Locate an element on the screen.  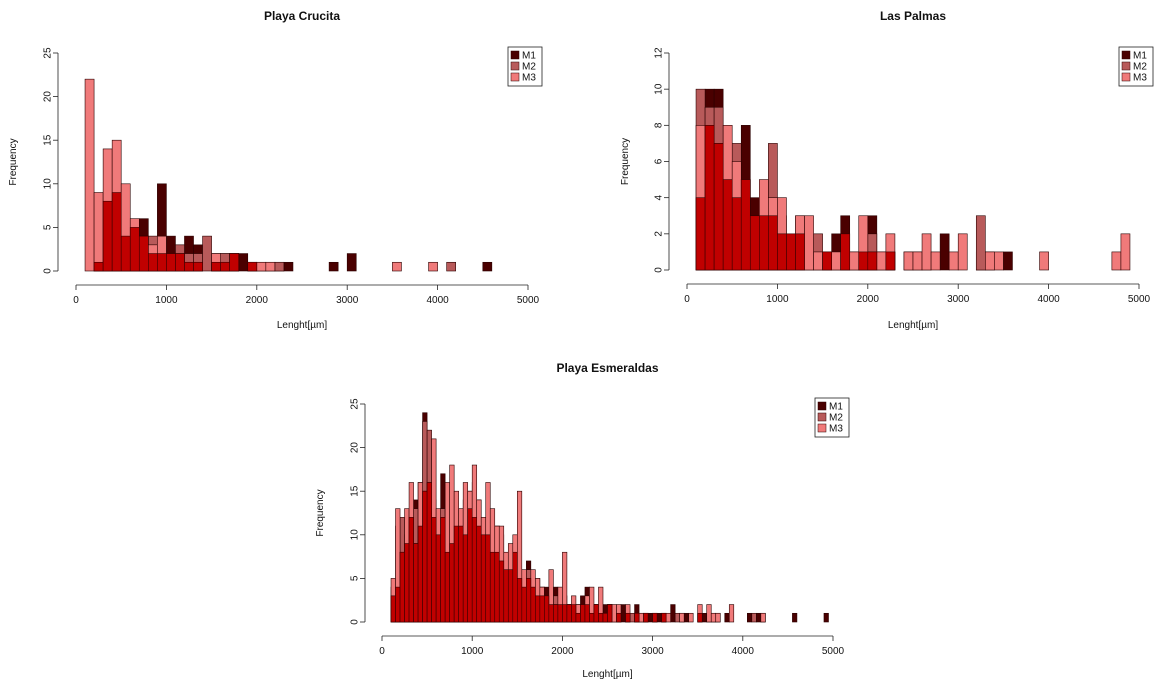
las-palmas-x-axis-label: Lenght[µm] is located at coordinates (913, 325).